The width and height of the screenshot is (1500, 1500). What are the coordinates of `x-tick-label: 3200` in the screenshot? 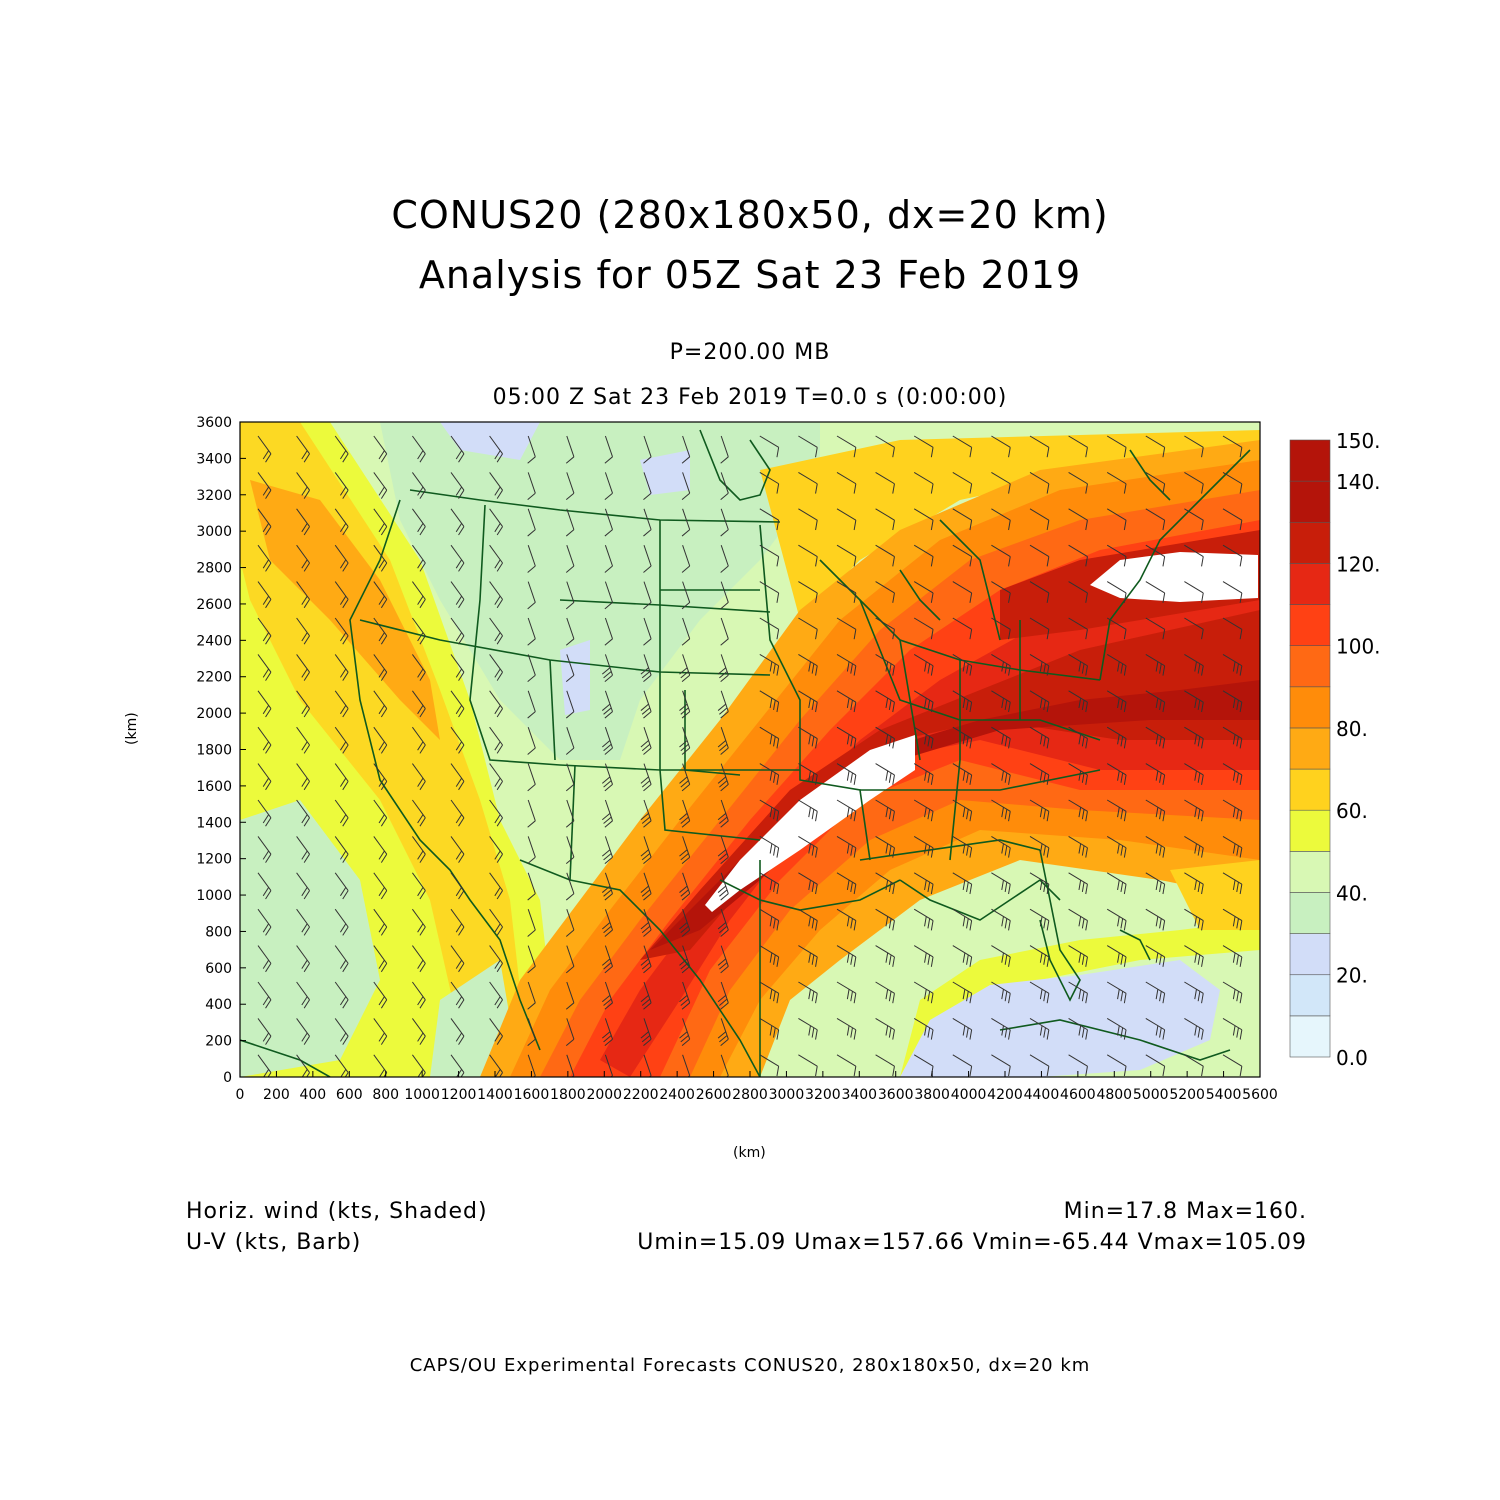 It's located at (823, 1095).